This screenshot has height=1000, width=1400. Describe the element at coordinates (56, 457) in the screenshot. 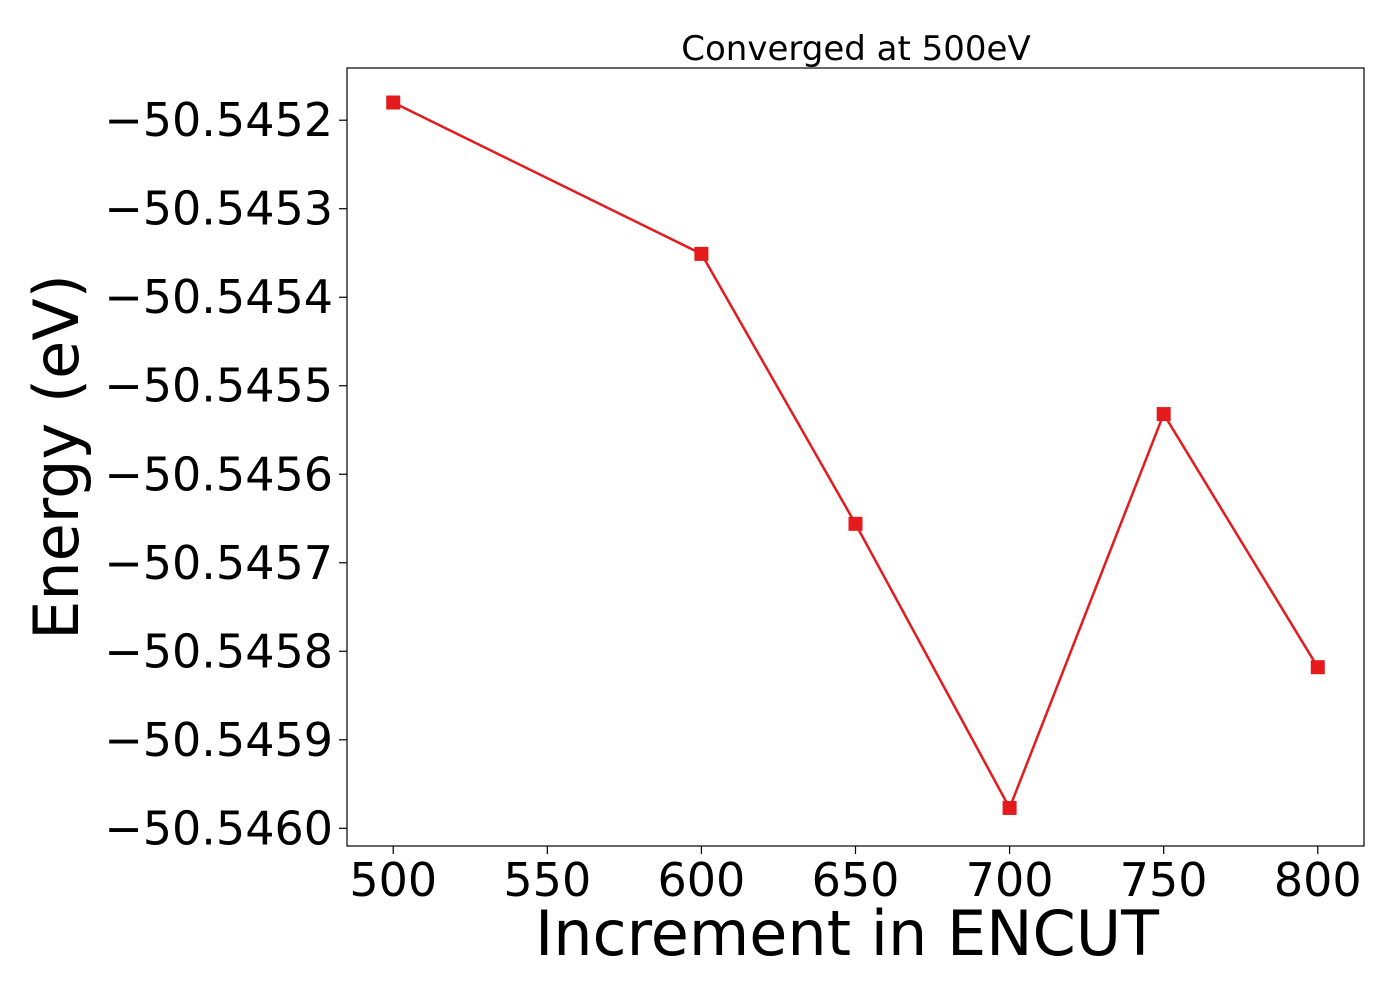

I see `y-axis-label: Energy (eV)` at that location.